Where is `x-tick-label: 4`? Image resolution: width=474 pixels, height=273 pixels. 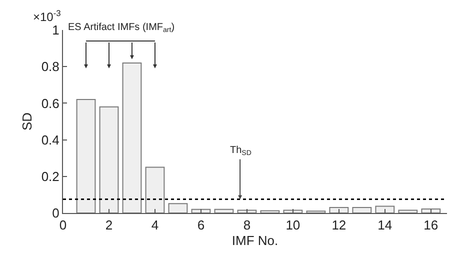
x-tick-label: 4 is located at coordinates (155, 225).